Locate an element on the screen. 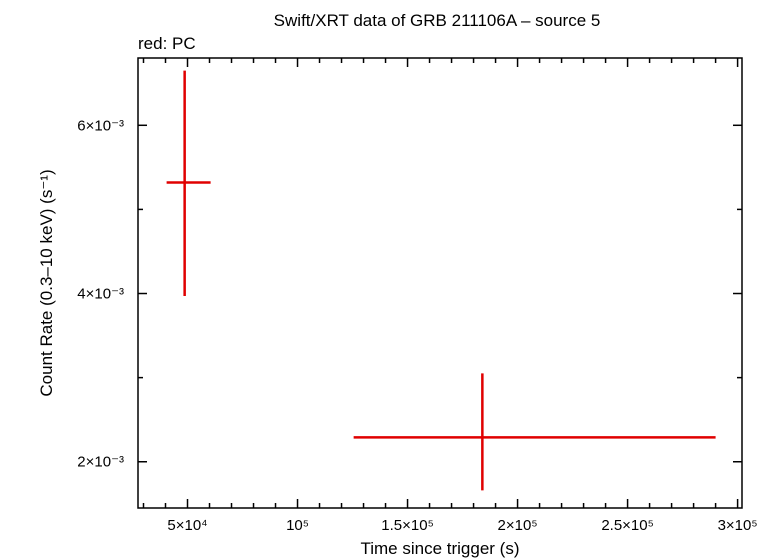 This screenshot has width=776, height=558. x-tick-label: 2×10⁵ is located at coordinates (518, 525).